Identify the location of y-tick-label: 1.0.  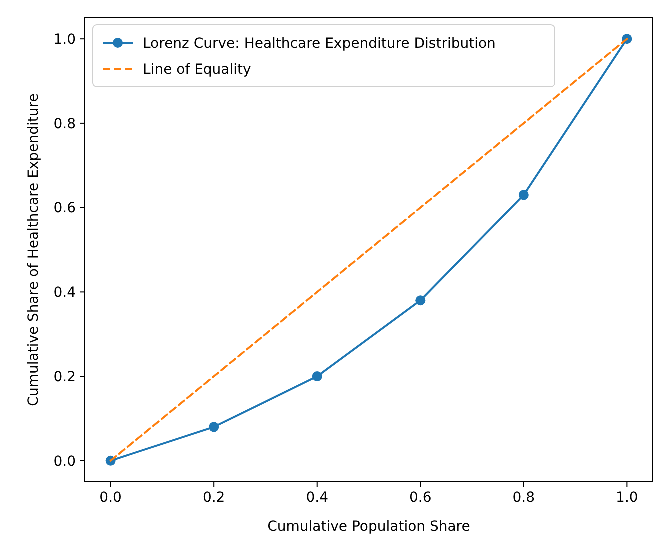
(65, 40).